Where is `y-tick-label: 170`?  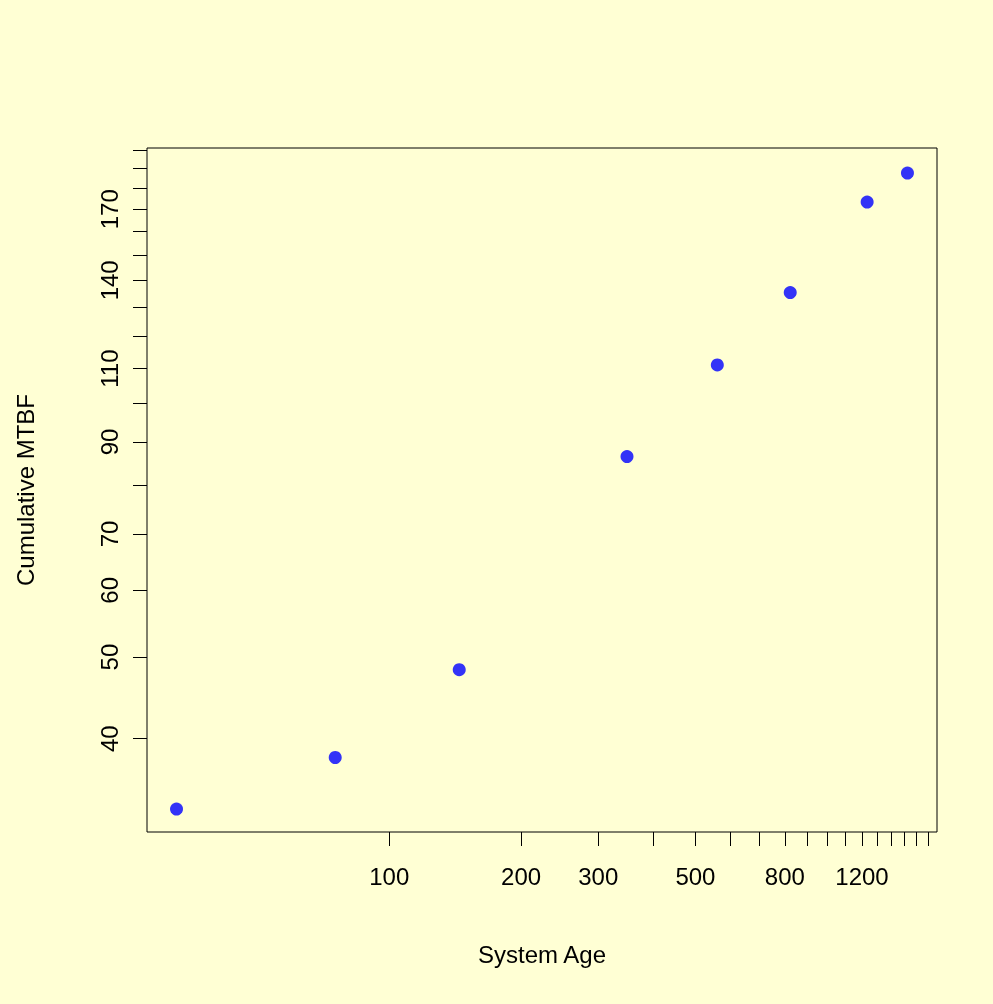
y-tick-label: 170 is located at coordinates (109, 209).